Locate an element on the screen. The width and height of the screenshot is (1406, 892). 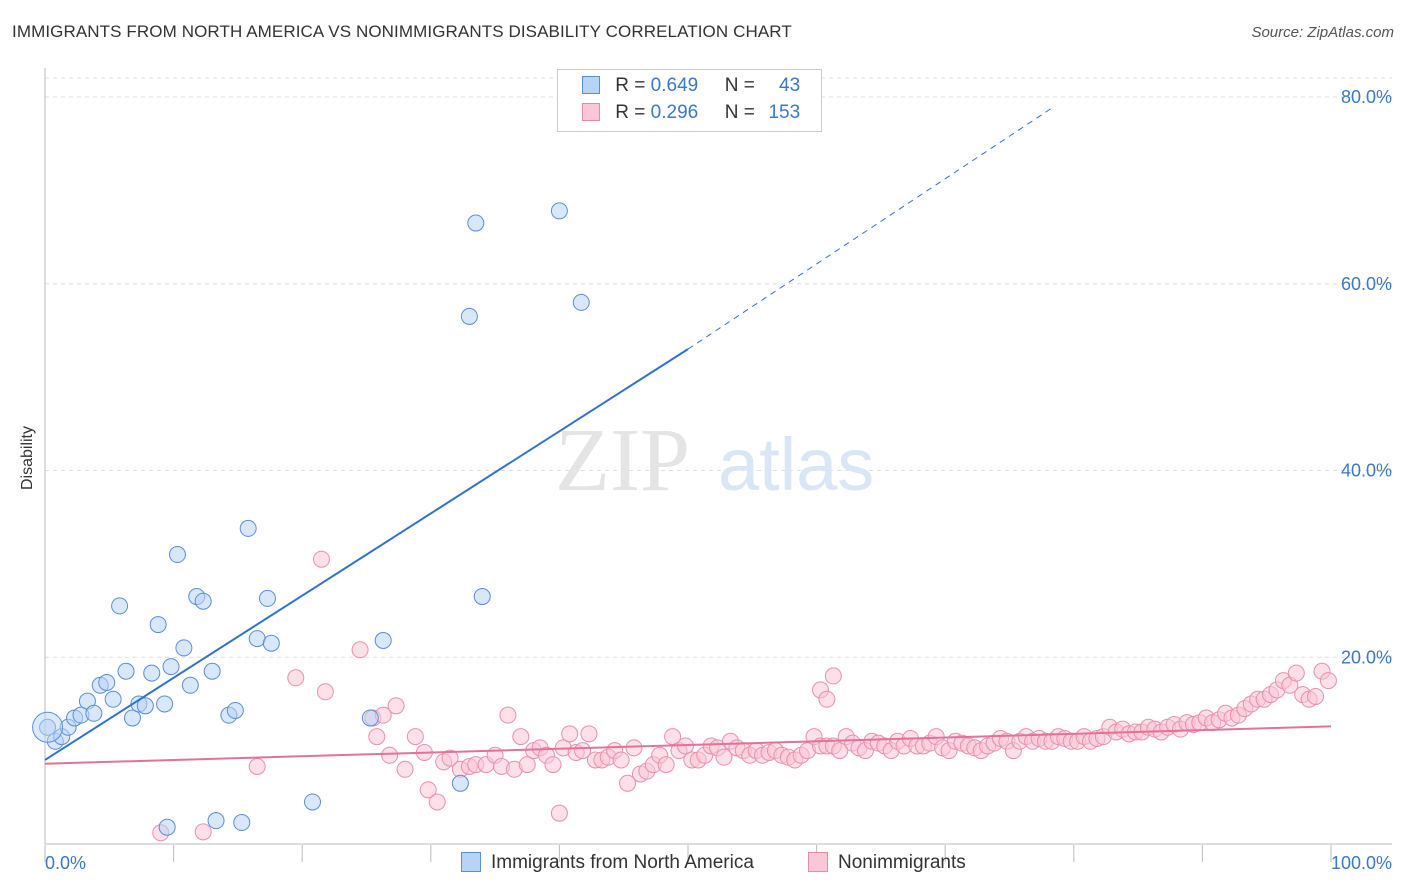
legend-item-immigrants: Immigrants from North America is located at coordinates (607, 863).